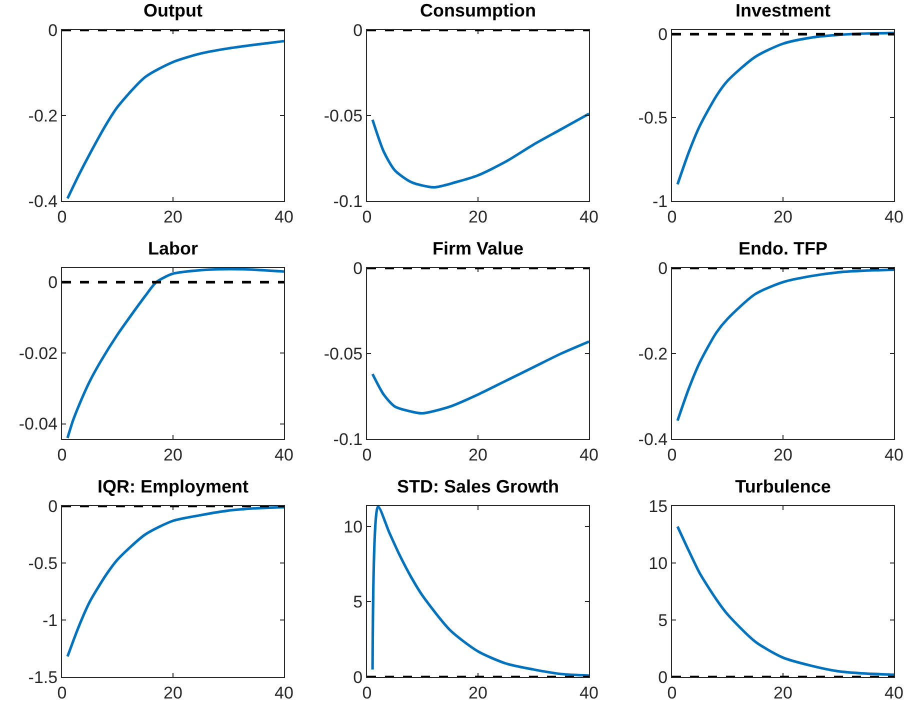 The width and height of the screenshot is (917, 715). I want to click on chart-title: IQR: Employment, so click(173, 486).